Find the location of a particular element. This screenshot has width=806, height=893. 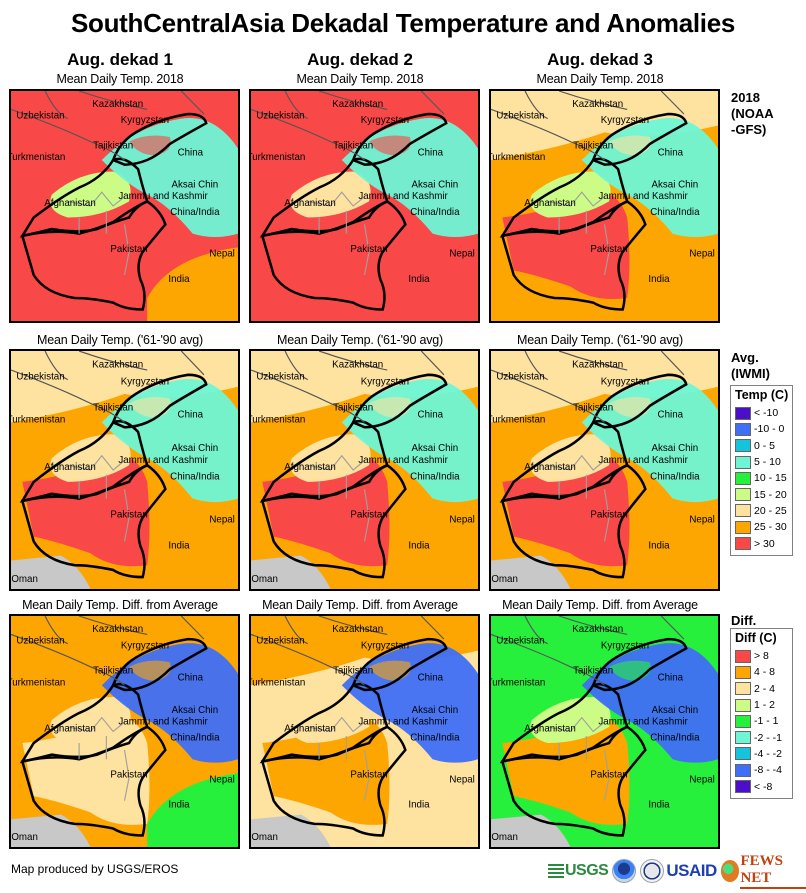

row-label-line: Avg. is located at coordinates (745, 357).